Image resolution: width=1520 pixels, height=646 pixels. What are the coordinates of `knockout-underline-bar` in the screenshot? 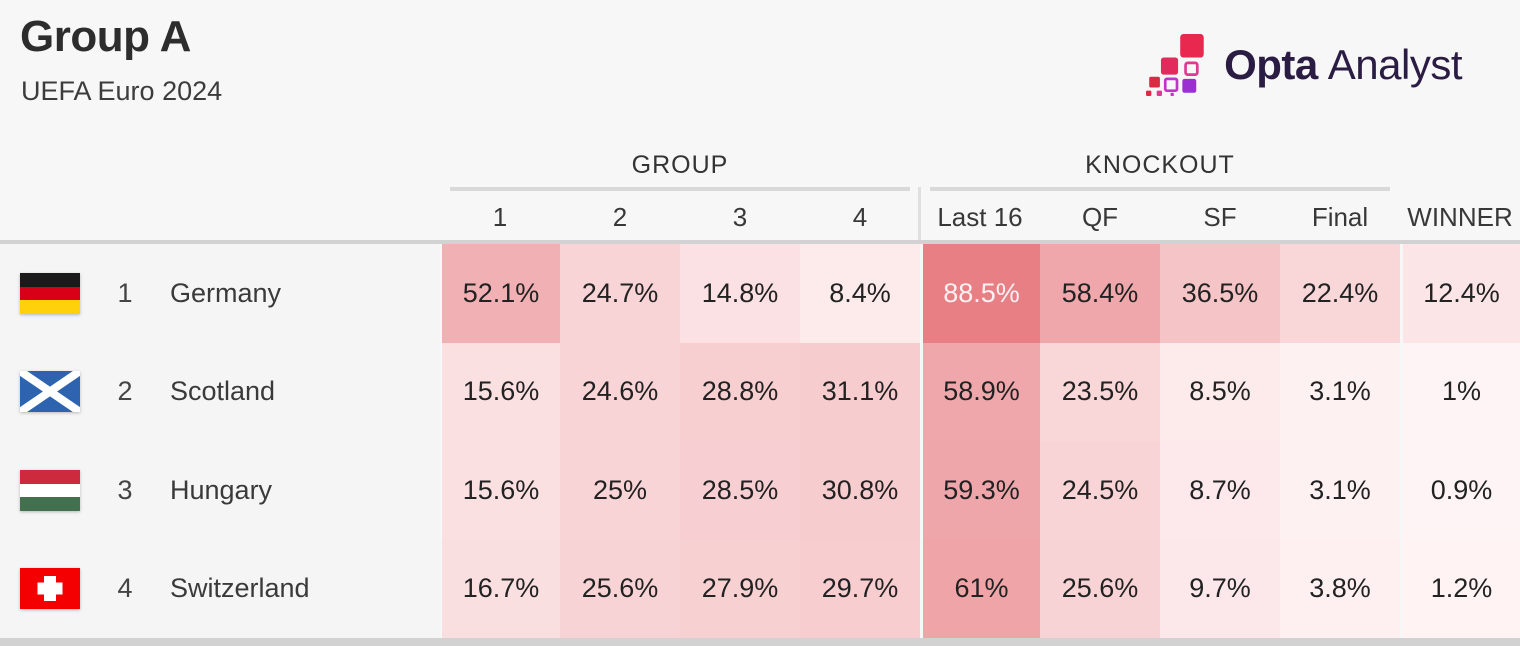 It's located at (1160, 189).